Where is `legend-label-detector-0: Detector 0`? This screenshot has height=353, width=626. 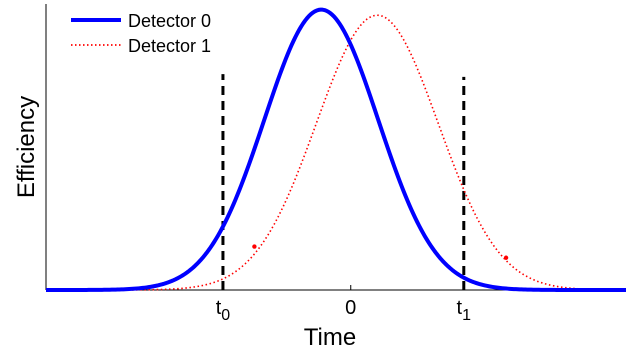
legend-label-detector-0: Detector 0 is located at coordinates (169, 21).